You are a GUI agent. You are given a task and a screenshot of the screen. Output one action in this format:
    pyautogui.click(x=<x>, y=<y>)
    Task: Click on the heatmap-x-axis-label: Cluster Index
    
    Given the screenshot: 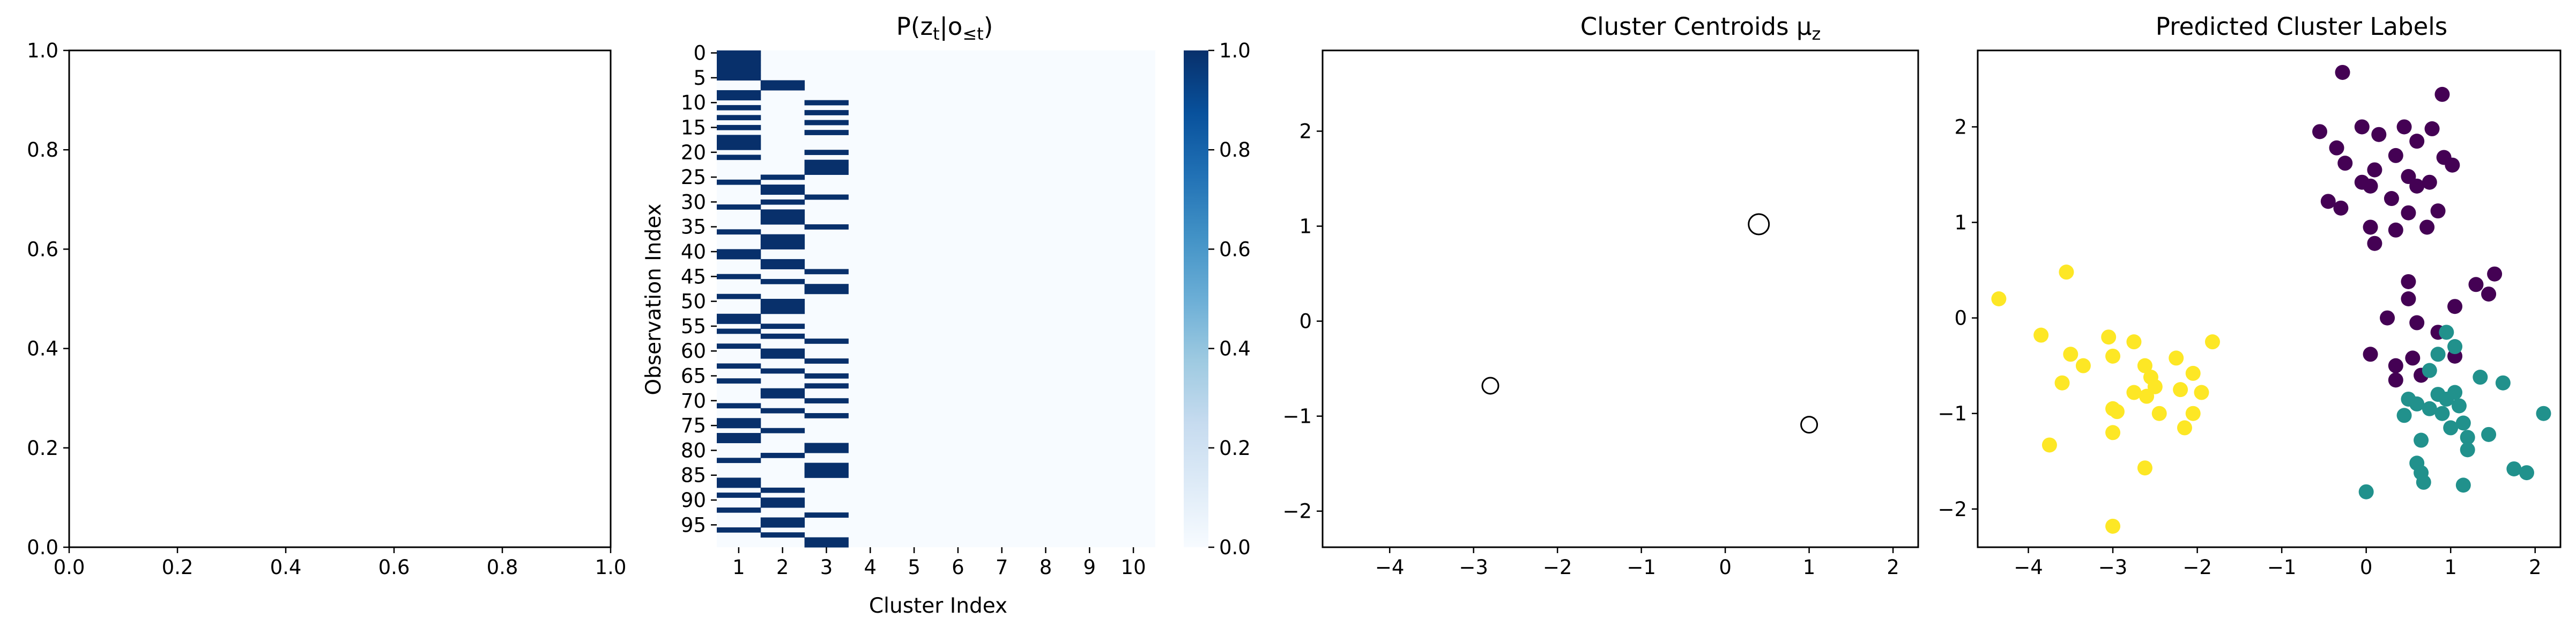 What is the action you would take?
    pyautogui.click(x=938, y=606)
    